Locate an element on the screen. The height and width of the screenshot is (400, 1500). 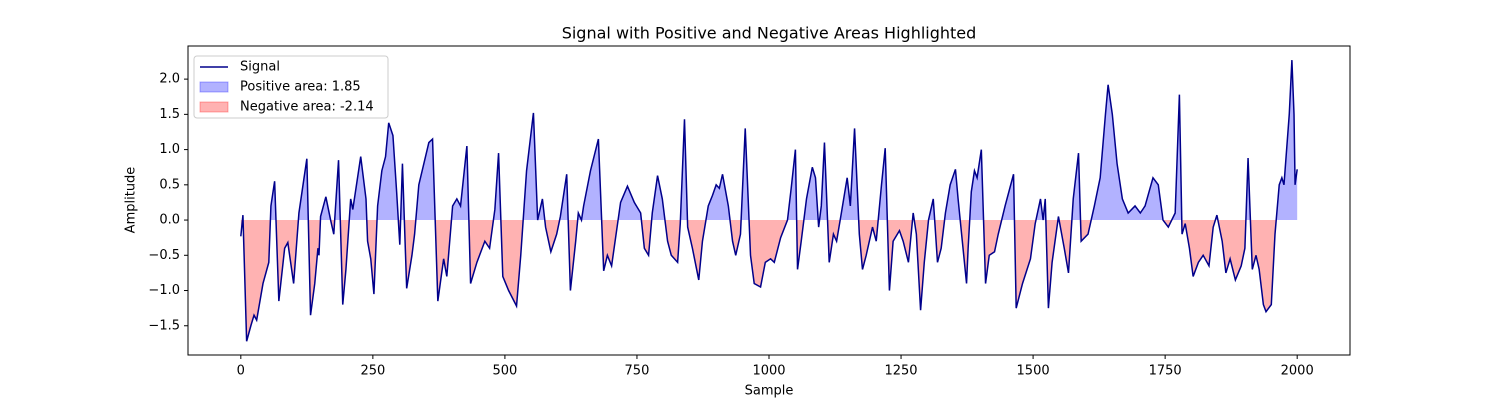
legend-label: Signal is located at coordinates (260, 67).